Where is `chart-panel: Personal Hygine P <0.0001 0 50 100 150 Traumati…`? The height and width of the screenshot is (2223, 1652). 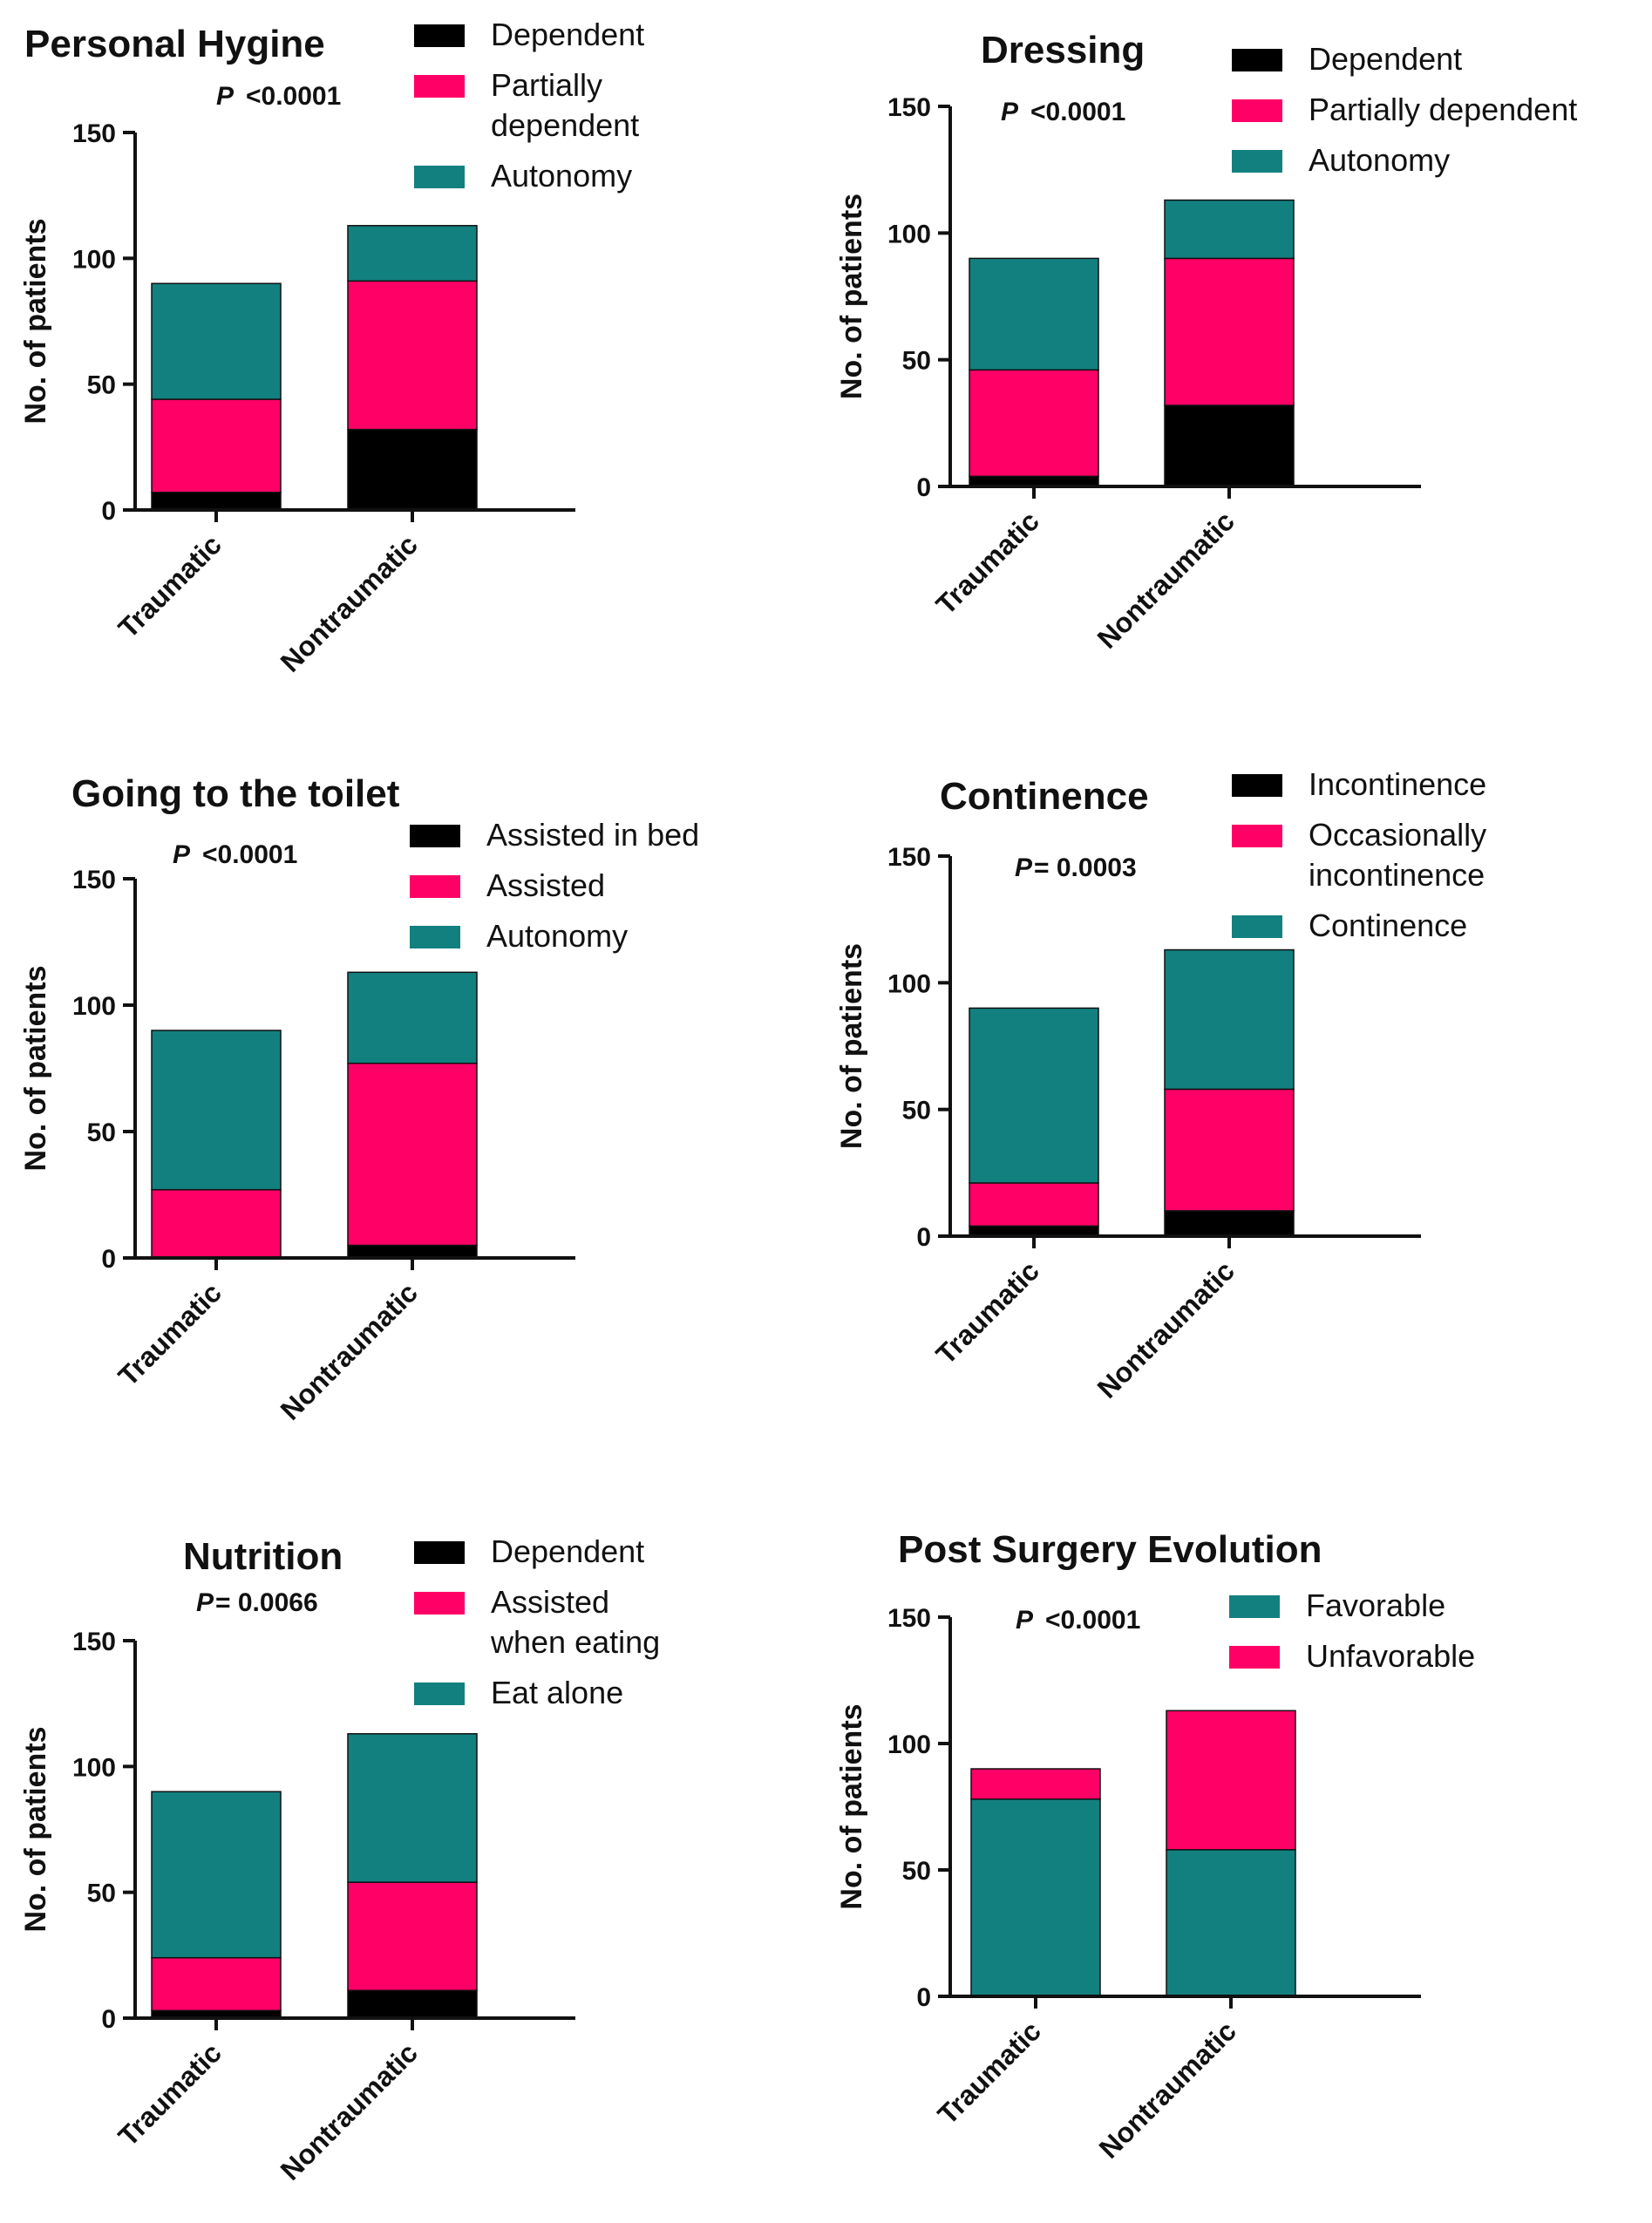 chart-panel: Personal Hygine P <0.0001 0 50 100 150 Traumati… is located at coordinates (331, 347).